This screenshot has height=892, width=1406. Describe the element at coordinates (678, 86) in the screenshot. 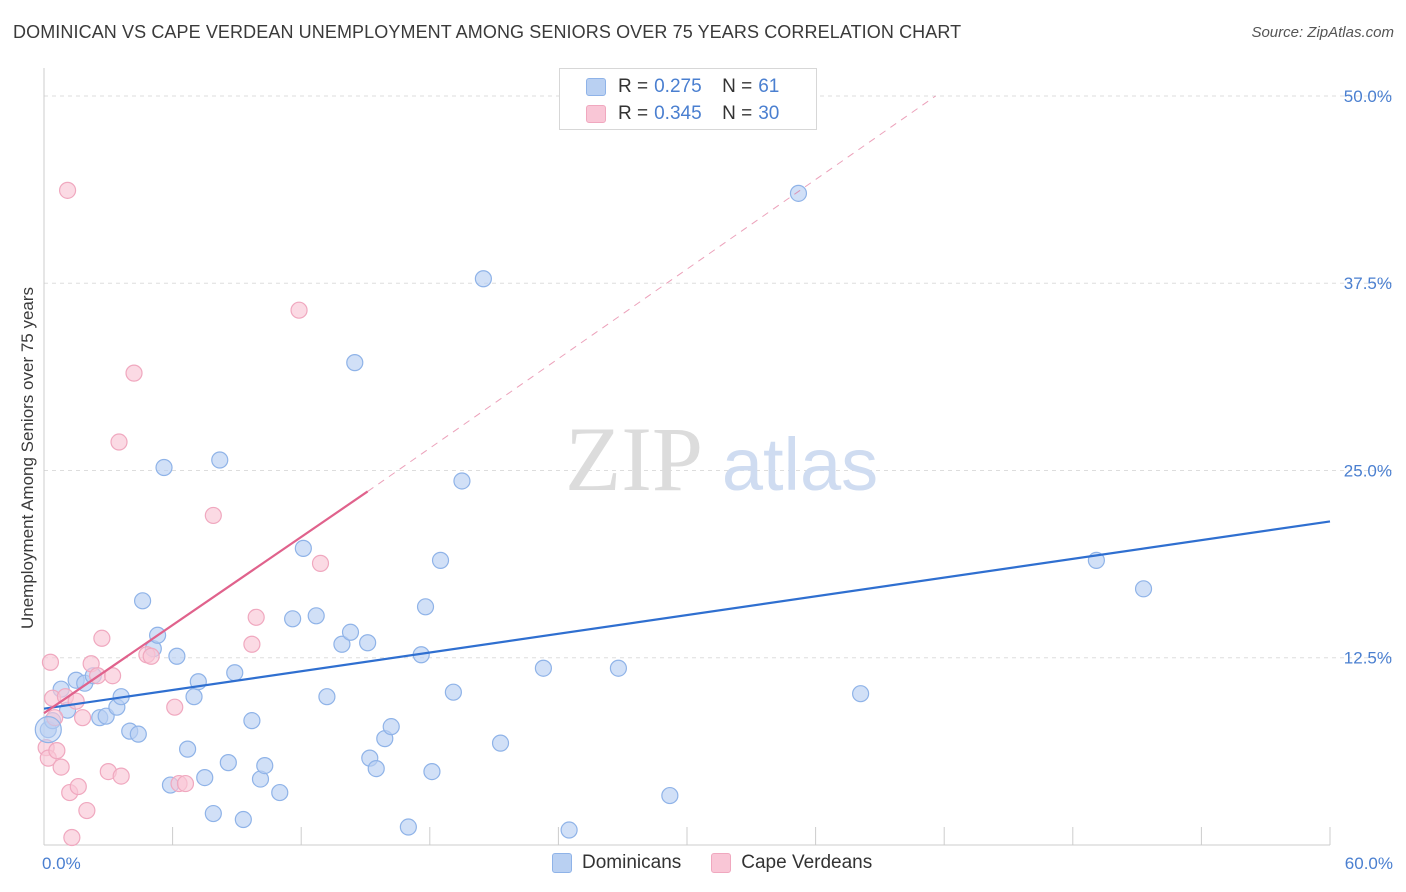

I see `legend-r-value: 0.275` at that location.